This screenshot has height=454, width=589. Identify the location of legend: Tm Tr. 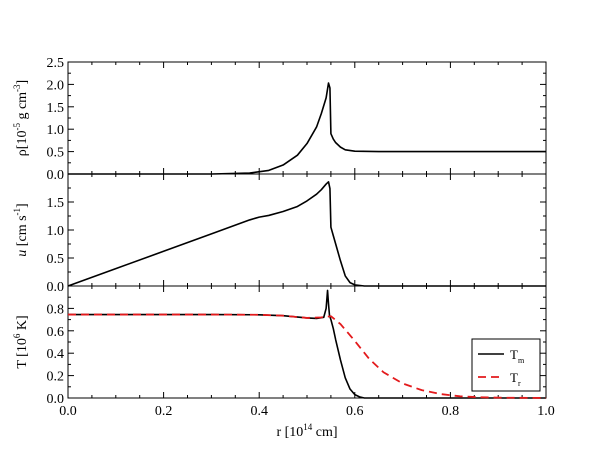
(506, 365).